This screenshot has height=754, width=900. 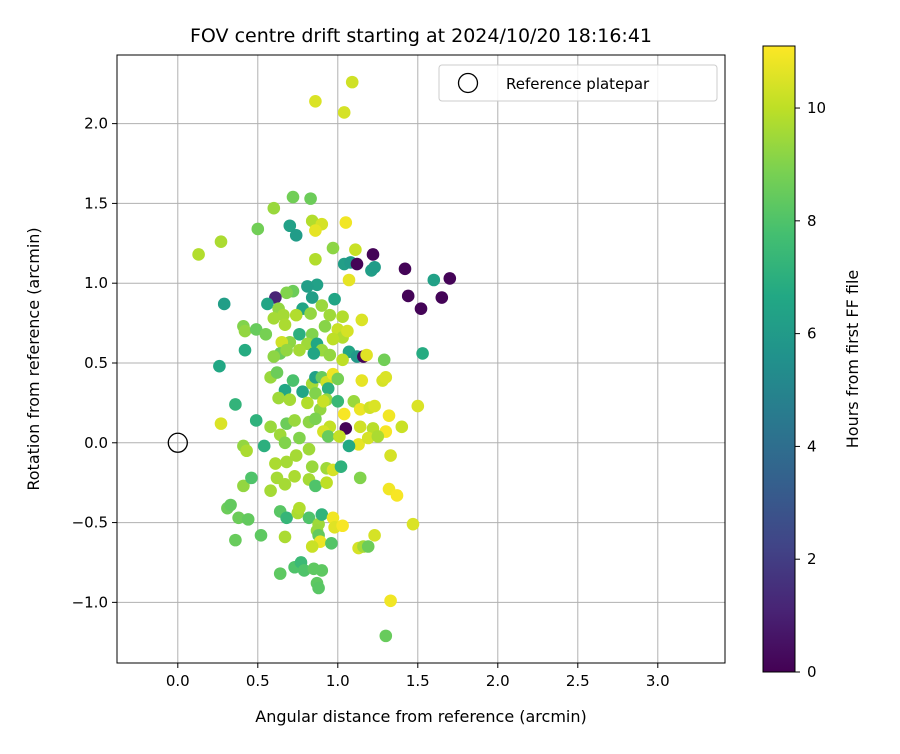 What do you see at coordinates (418, 681) in the screenshot?
I see `x-tick-label: 1.5` at bounding box center [418, 681].